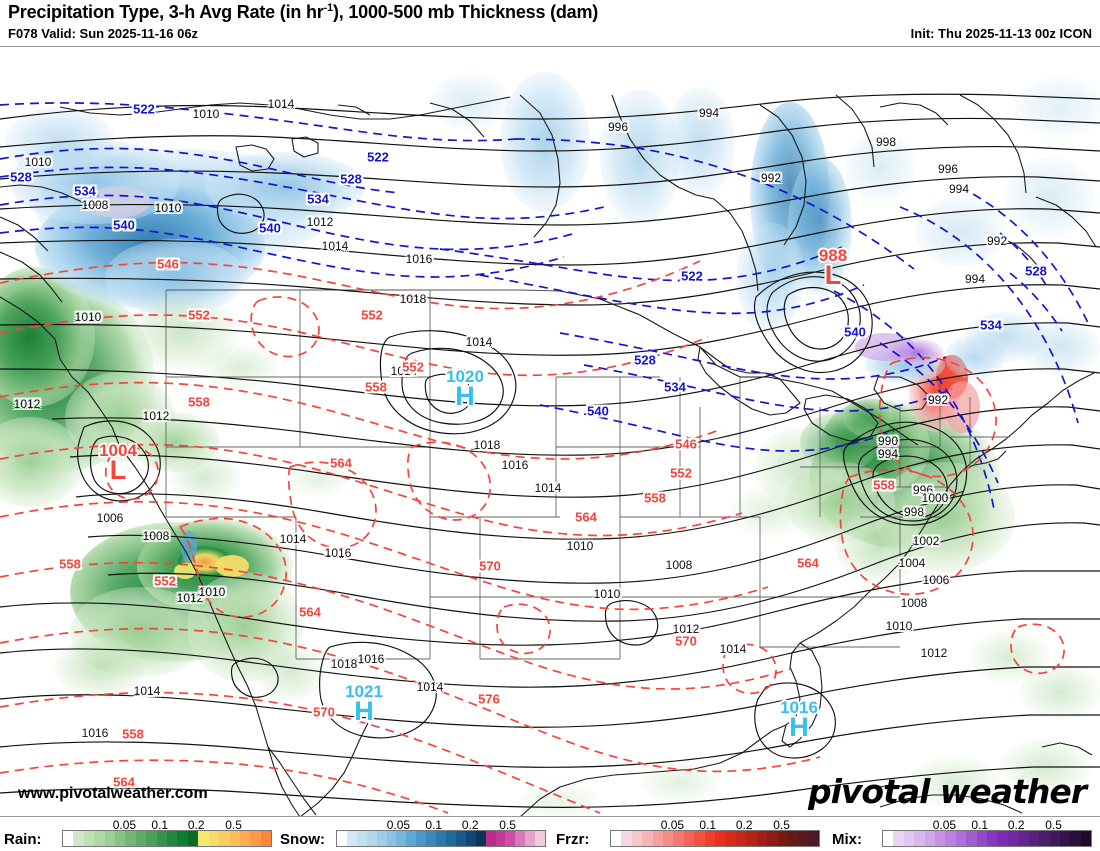 This screenshot has height=851, width=1100. I want to click on pressure-symbol: H, so click(364, 711).